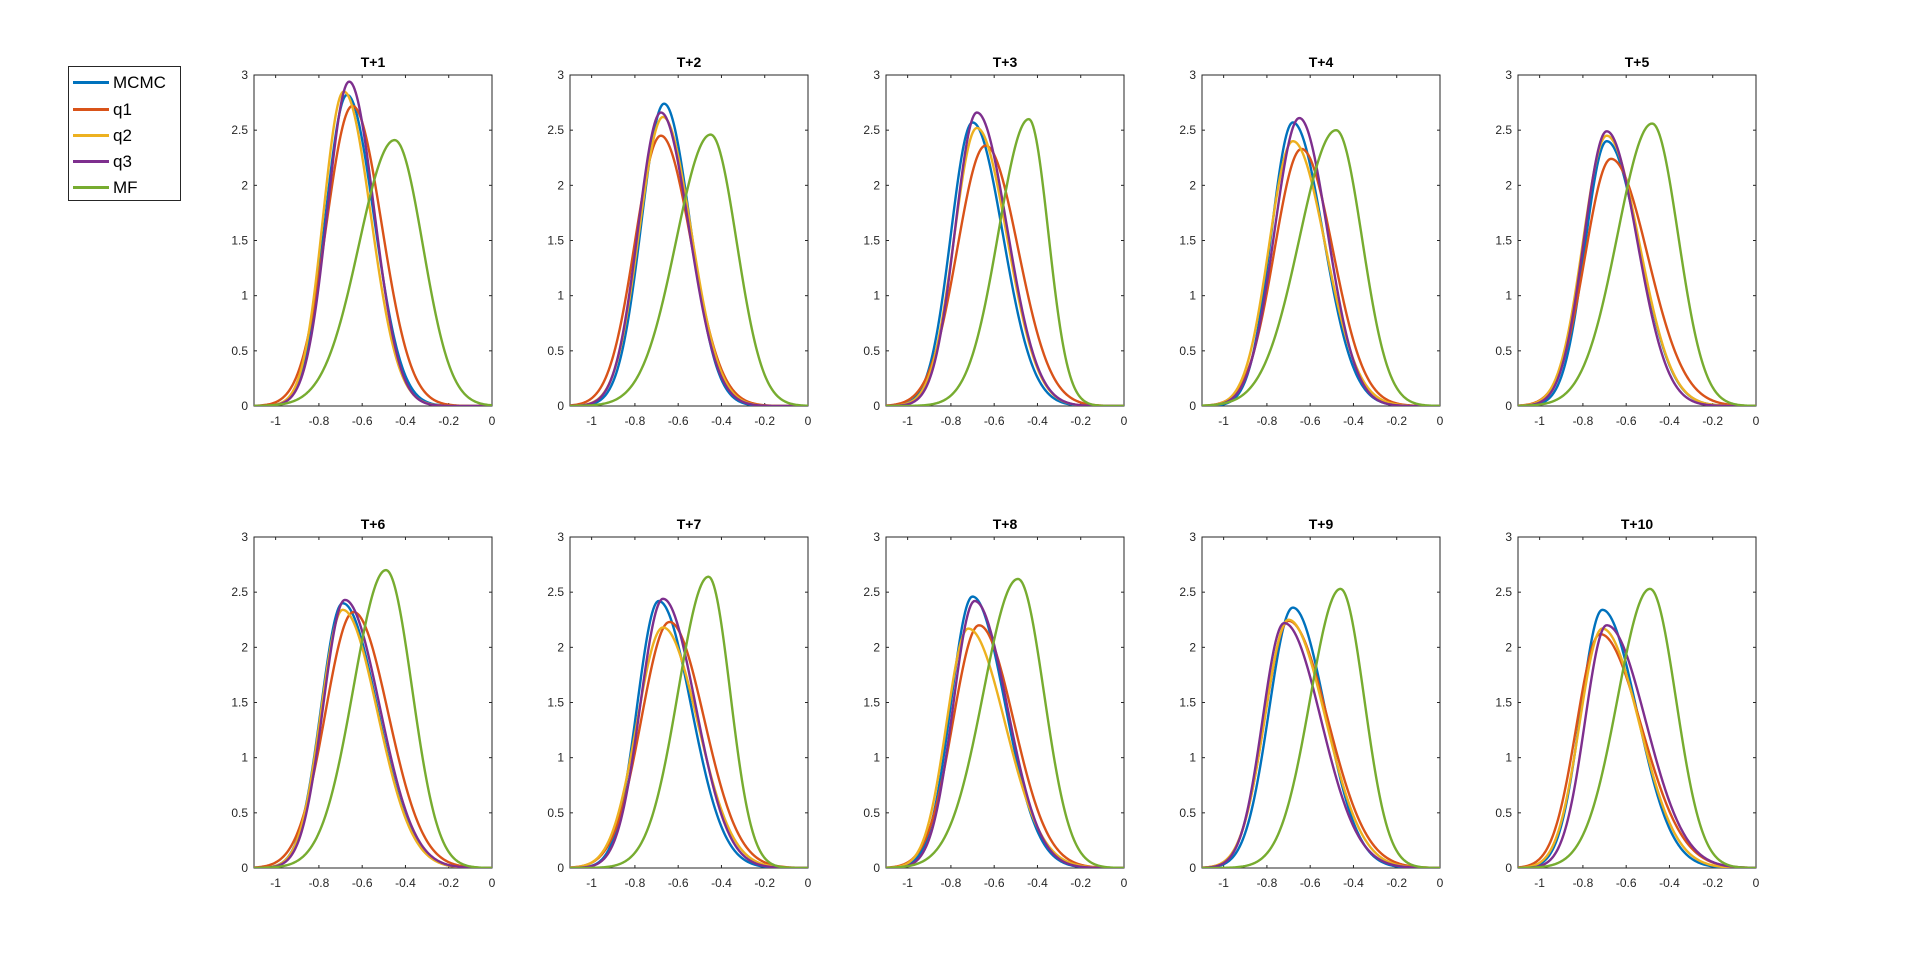  What do you see at coordinates (1321, 62) in the screenshot?
I see `subplot-title: T+4` at bounding box center [1321, 62].